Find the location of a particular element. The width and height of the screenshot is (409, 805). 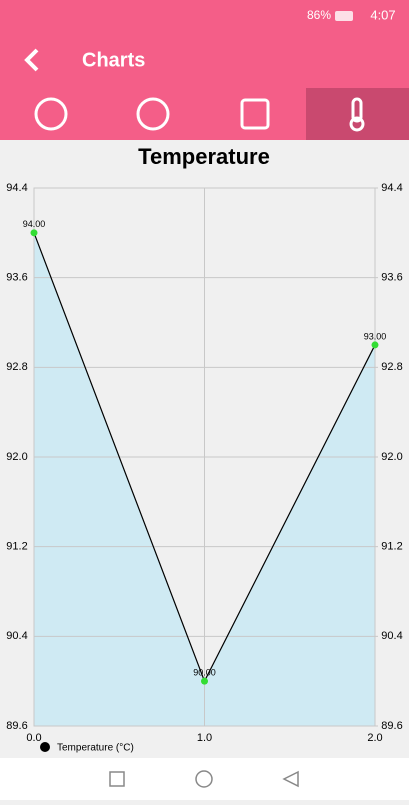

tab-weight is located at coordinates (255, 114).